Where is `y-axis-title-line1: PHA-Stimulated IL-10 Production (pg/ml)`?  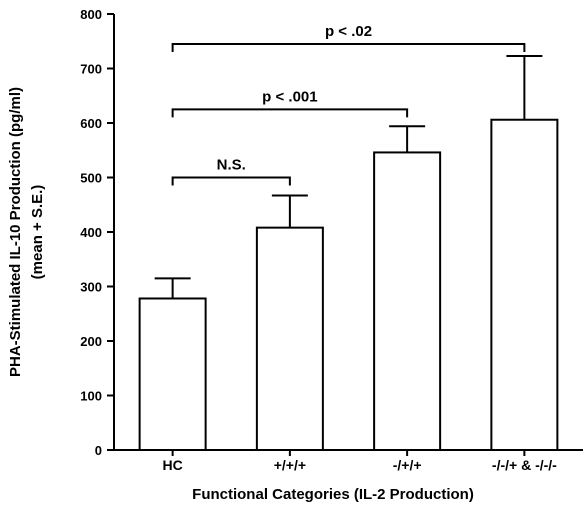
y-axis-title-line1: PHA-Stimulated IL-10 Production (pg/ml) is located at coordinates (15, 232).